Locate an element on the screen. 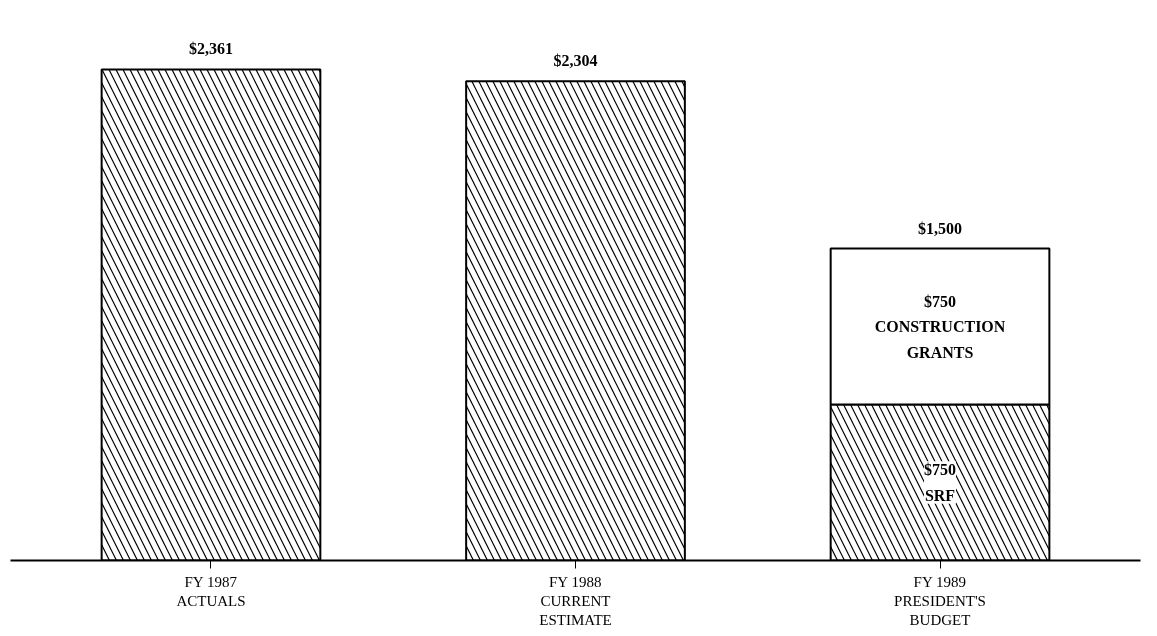  total-label: $2,304 is located at coordinates (575, 61).